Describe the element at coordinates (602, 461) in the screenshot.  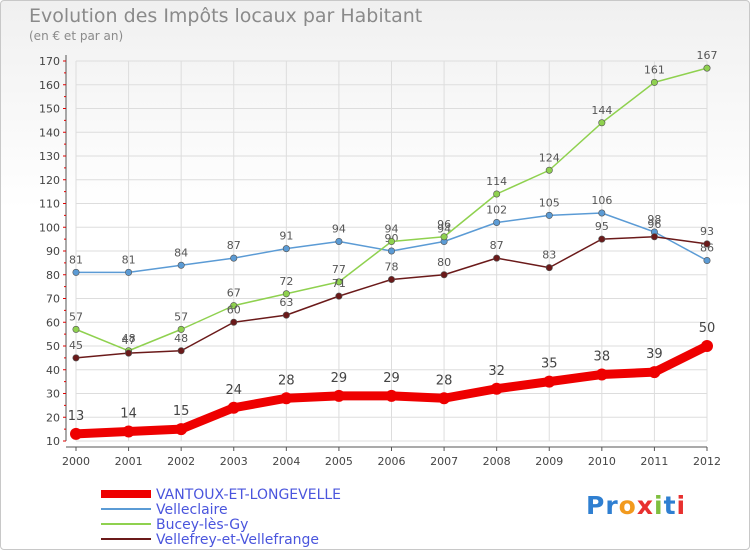
I see `x-tick-label: 2010` at that location.